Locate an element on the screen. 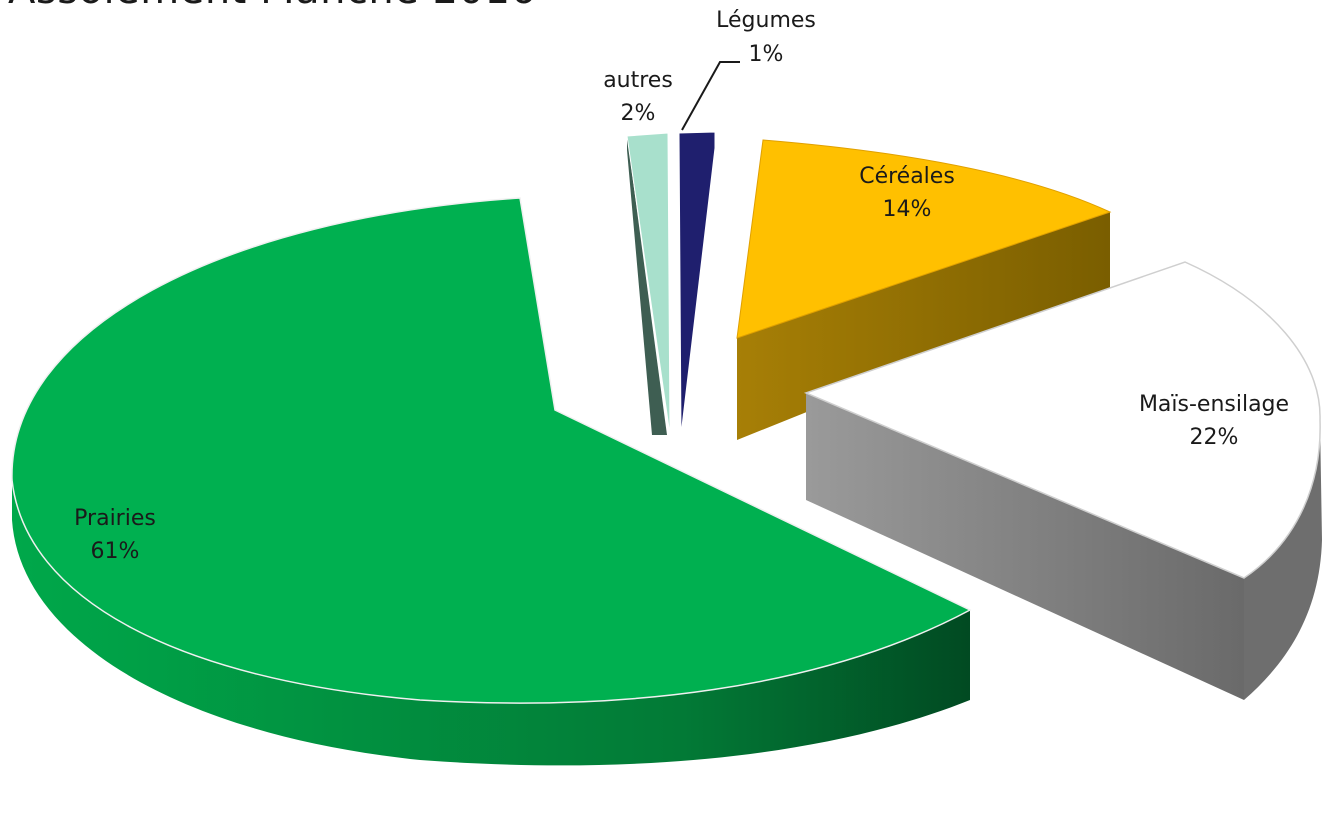  slice-cereales-side is located at coordinates (923, 326).